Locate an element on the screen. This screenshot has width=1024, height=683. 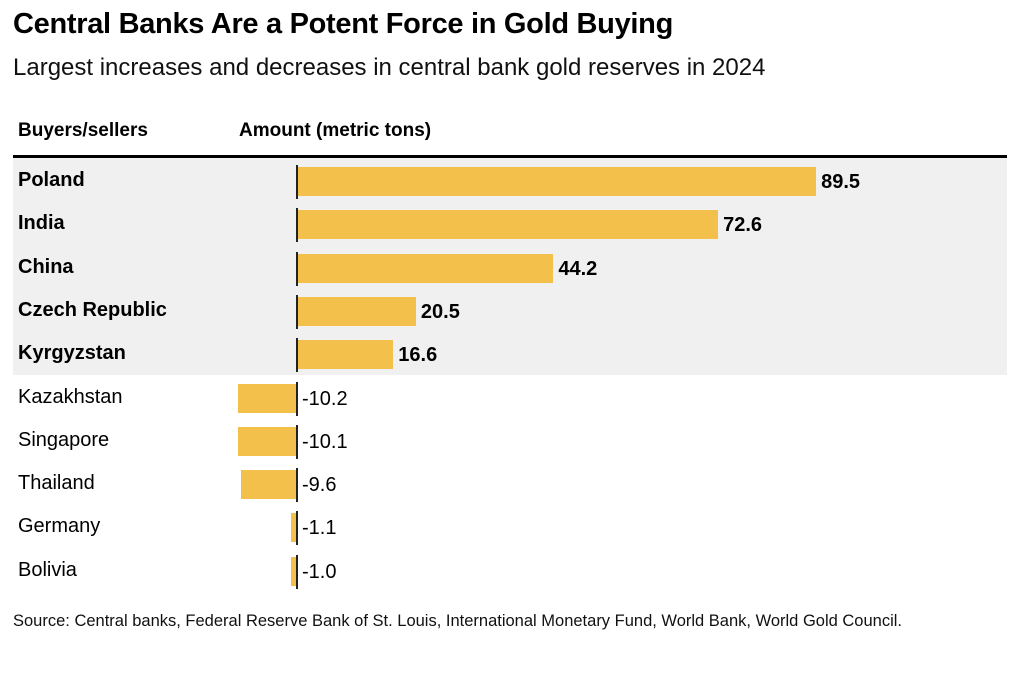
value-label: 20.5 is located at coordinates (440, 311).